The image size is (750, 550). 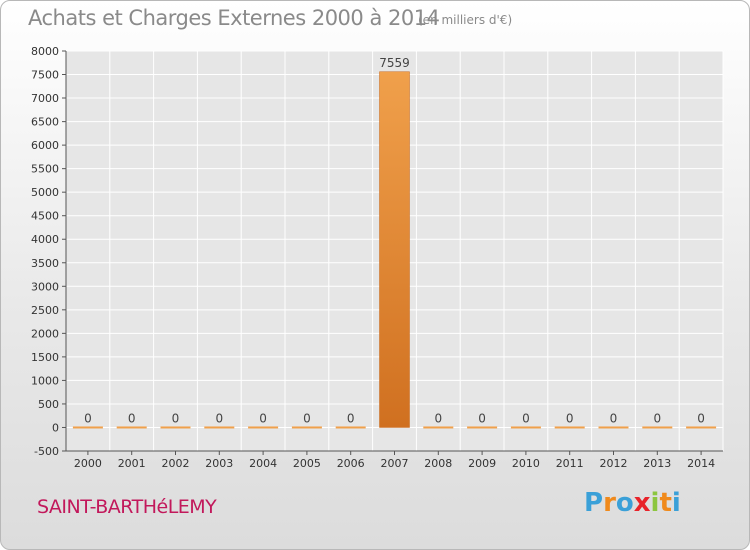 What do you see at coordinates (45, 145) in the screenshot?
I see `y-tick-label: 6000` at bounding box center [45, 145].